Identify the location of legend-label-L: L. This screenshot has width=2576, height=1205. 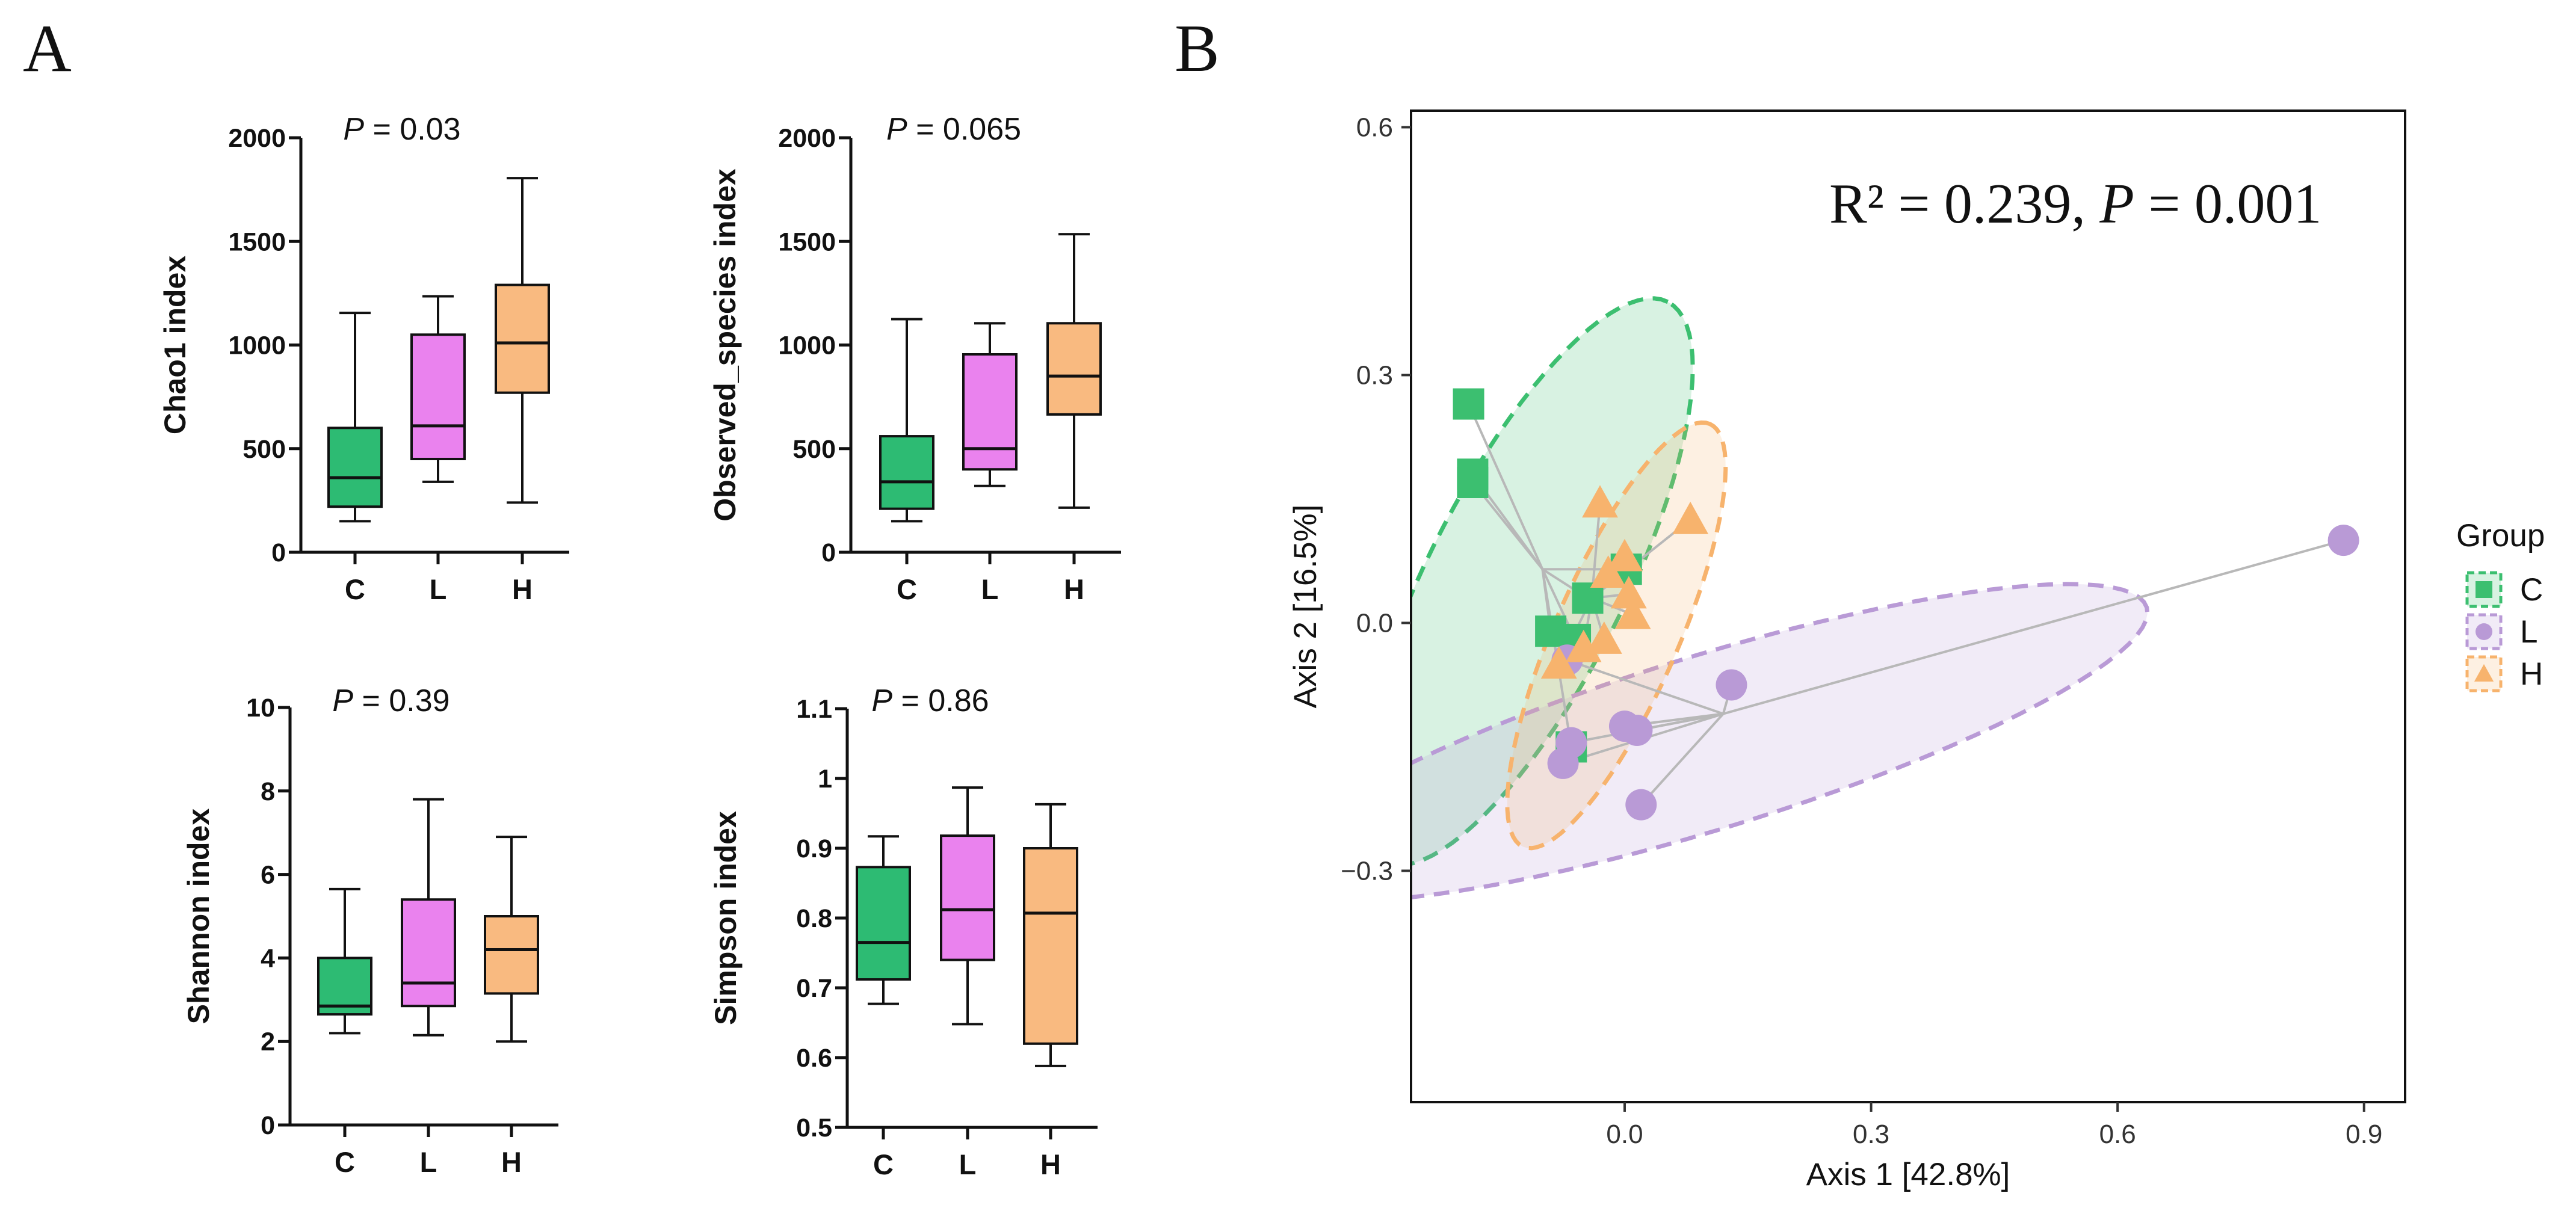
(2528, 632).